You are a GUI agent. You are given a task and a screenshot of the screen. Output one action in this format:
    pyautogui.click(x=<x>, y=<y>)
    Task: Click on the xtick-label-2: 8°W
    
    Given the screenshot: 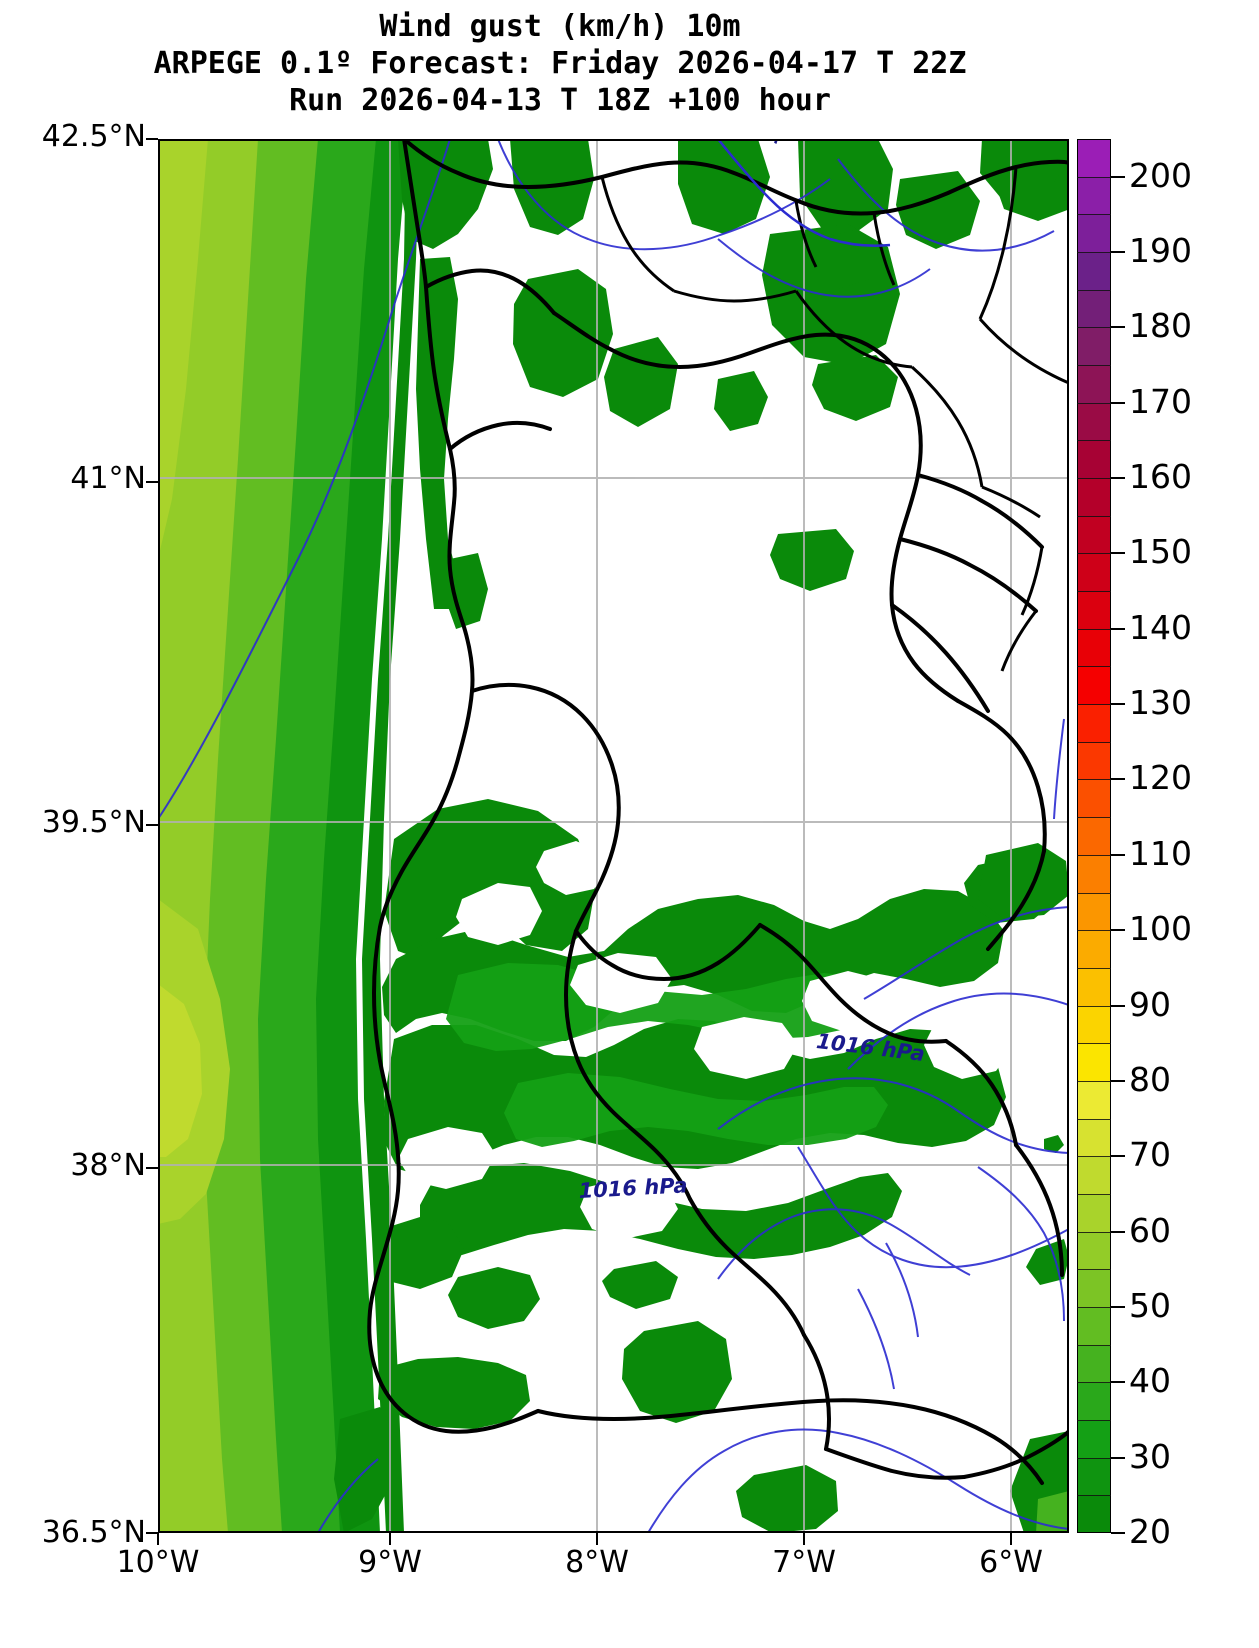 What is the action you would take?
    pyautogui.click(x=597, y=1562)
    